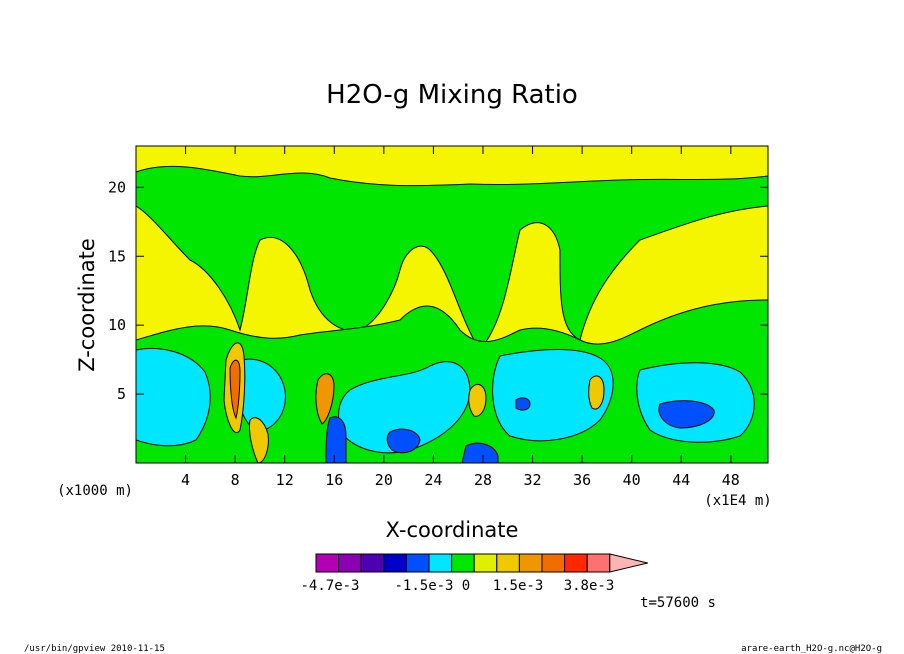 The height and width of the screenshot is (654, 904). Describe the element at coordinates (235, 480) in the screenshot. I see `x-tick-label: 8` at that location.